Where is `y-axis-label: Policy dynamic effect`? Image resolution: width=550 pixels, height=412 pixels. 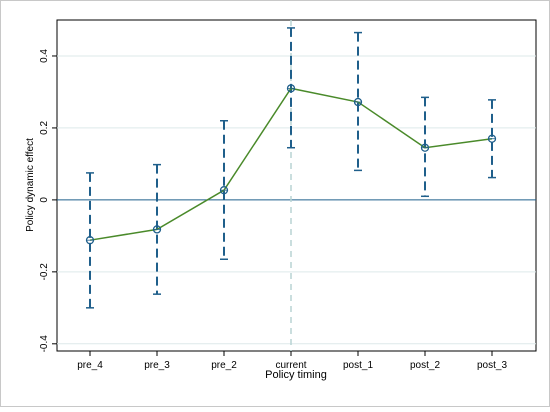
y-axis-label: Policy dynamic effect is located at coordinates (30, 185).